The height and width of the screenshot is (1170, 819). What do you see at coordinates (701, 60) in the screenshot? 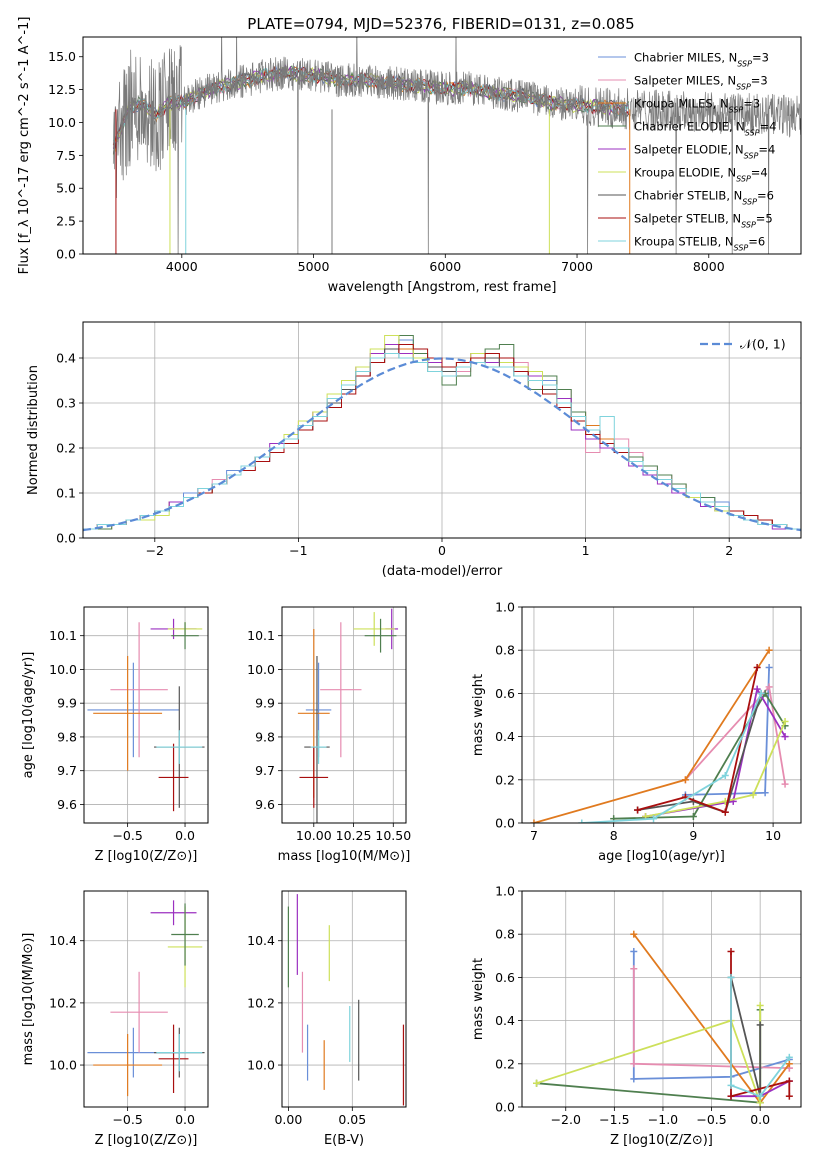
I see `legend-label: Chabrier MILES, NSSP=3` at bounding box center [701, 60].